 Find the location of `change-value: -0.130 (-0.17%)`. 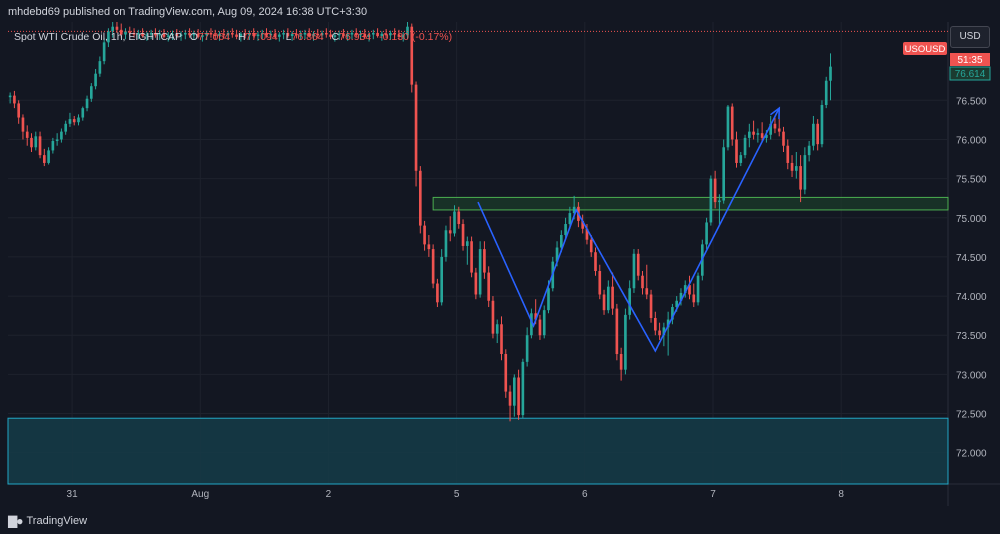

change-value: -0.130 (-0.17%) is located at coordinates (416, 37).